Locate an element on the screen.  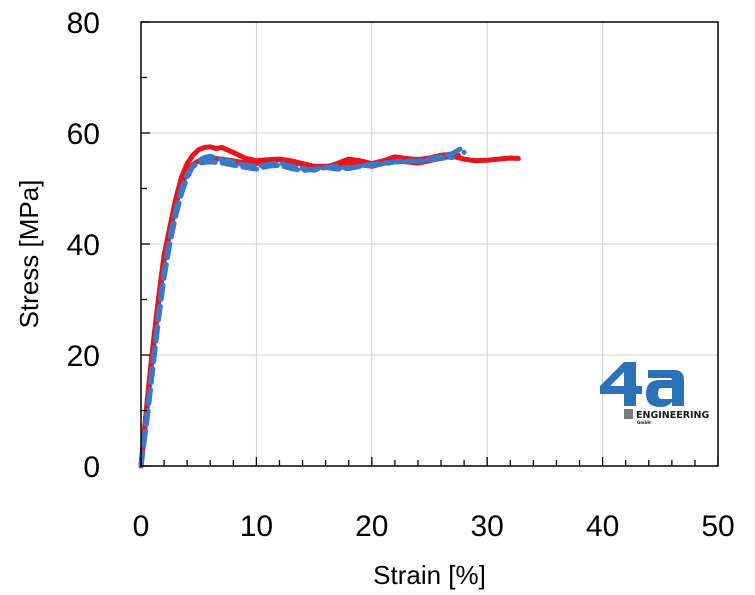
x-tick-label: 40 is located at coordinates (602, 526).